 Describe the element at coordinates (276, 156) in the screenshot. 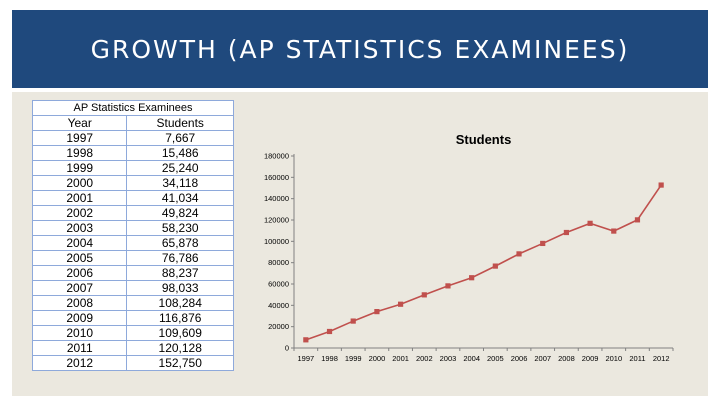

I see `y-tick-label: 180000` at that location.